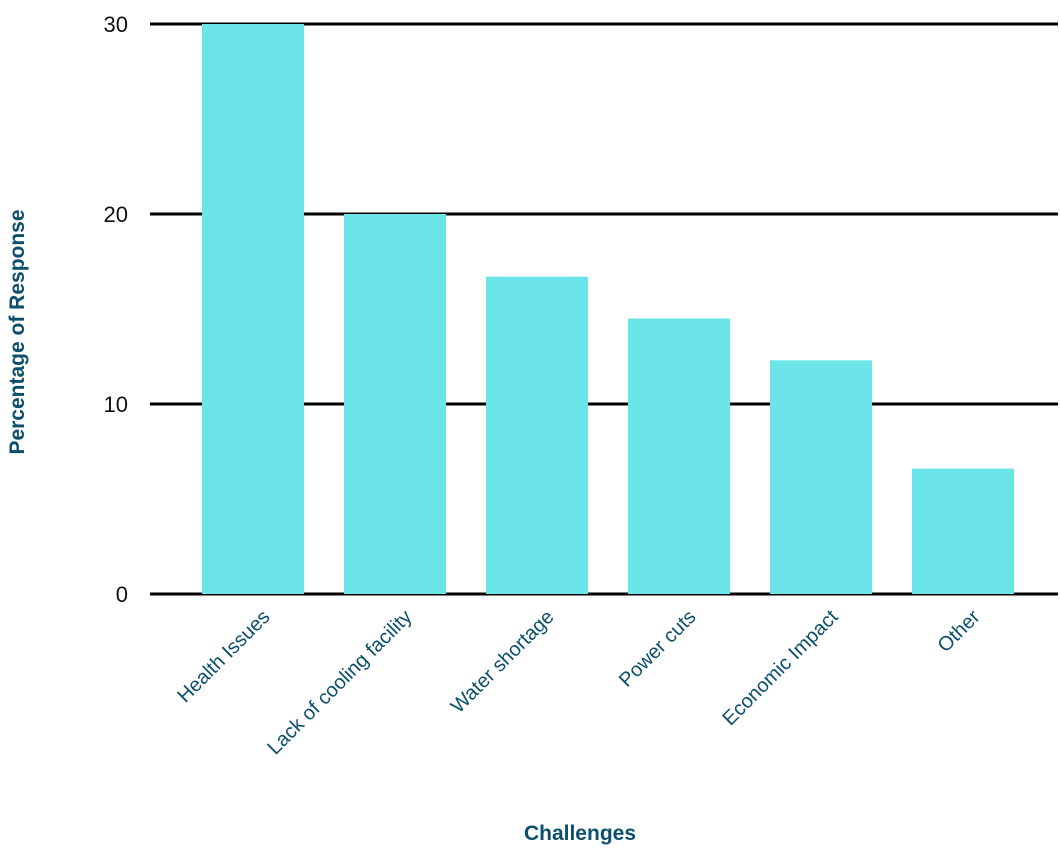  What do you see at coordinates (116, 24) in the screenshot?
I see `y-tick-label: 30` at bounding box center [116, 24].